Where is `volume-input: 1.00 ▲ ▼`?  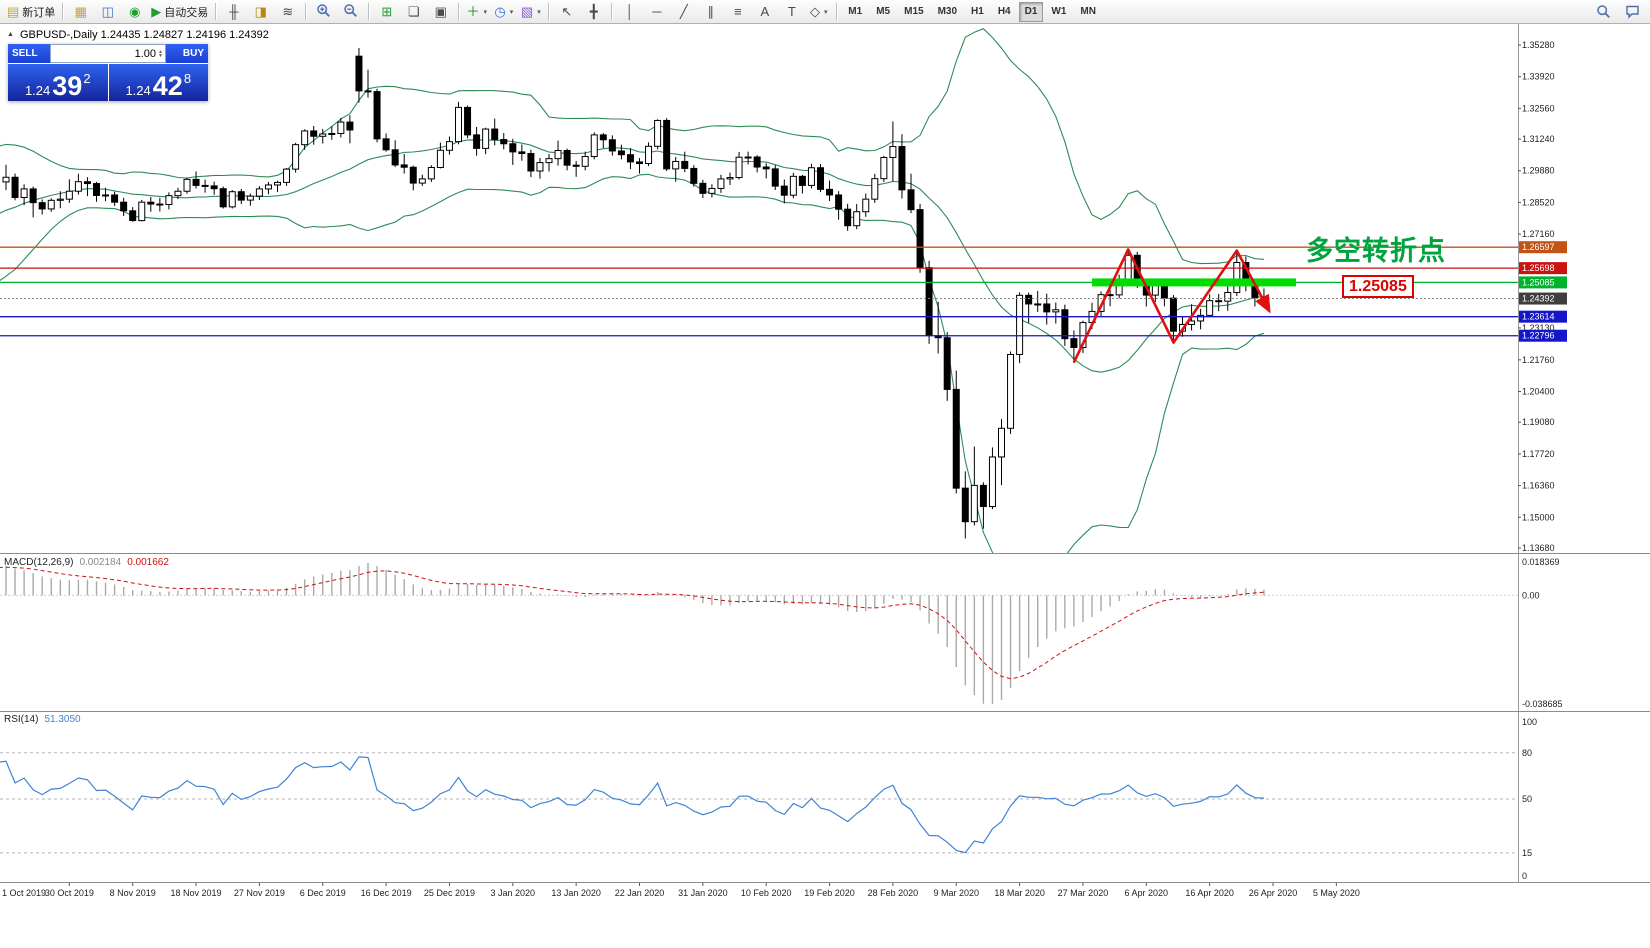 volume-input: 1.00 ▲ ▼ is located at coordinates (108, 53).